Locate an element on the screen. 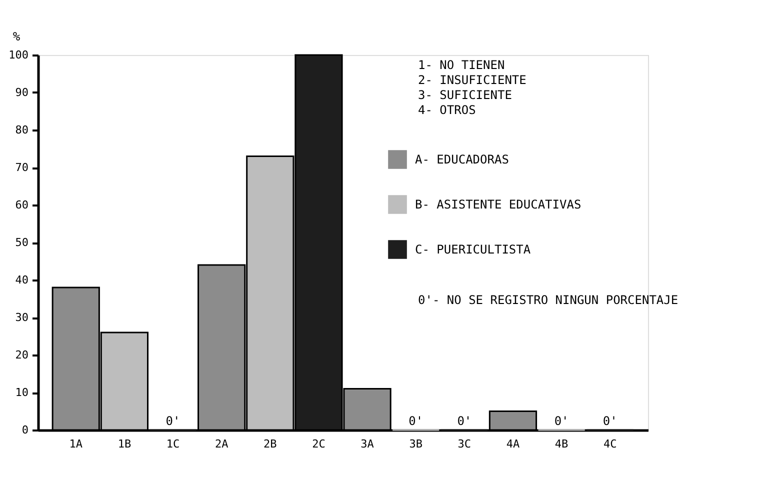  legend-label: A- EDUCADORAS is located at coordinates (462, 159).